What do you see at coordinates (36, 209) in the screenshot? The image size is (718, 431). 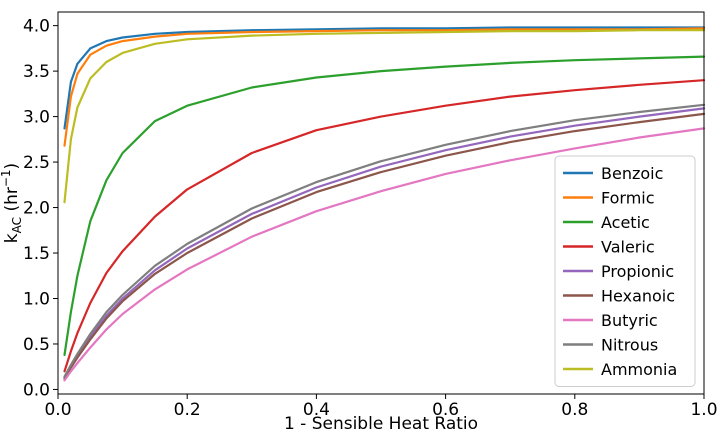 I see `y-tick-label: 2.0` at bounding box center [36, 209].